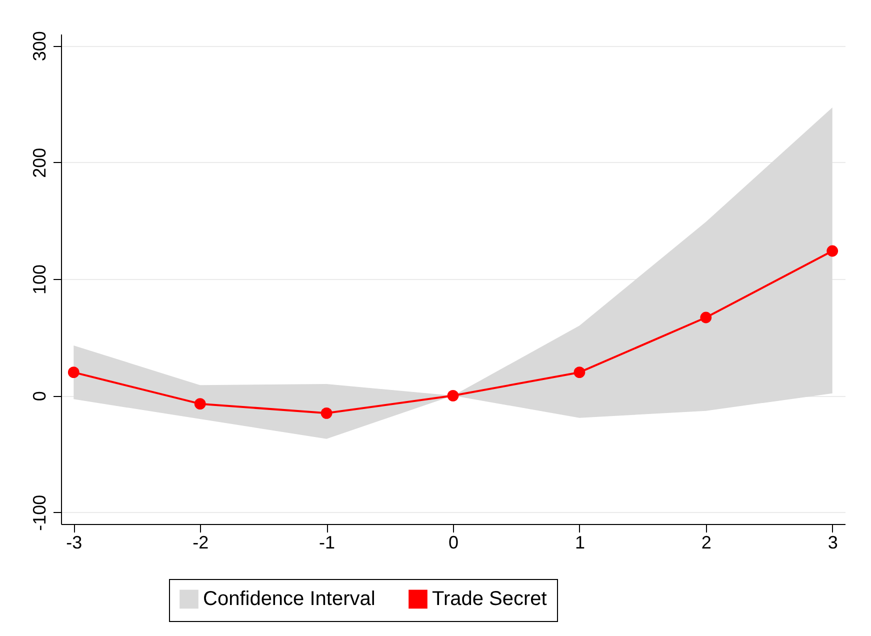  What do you see at coordinates (490, 599) in the screenshot?
I see `legend-label: Trade Secret` at bounding box center [490, 599].